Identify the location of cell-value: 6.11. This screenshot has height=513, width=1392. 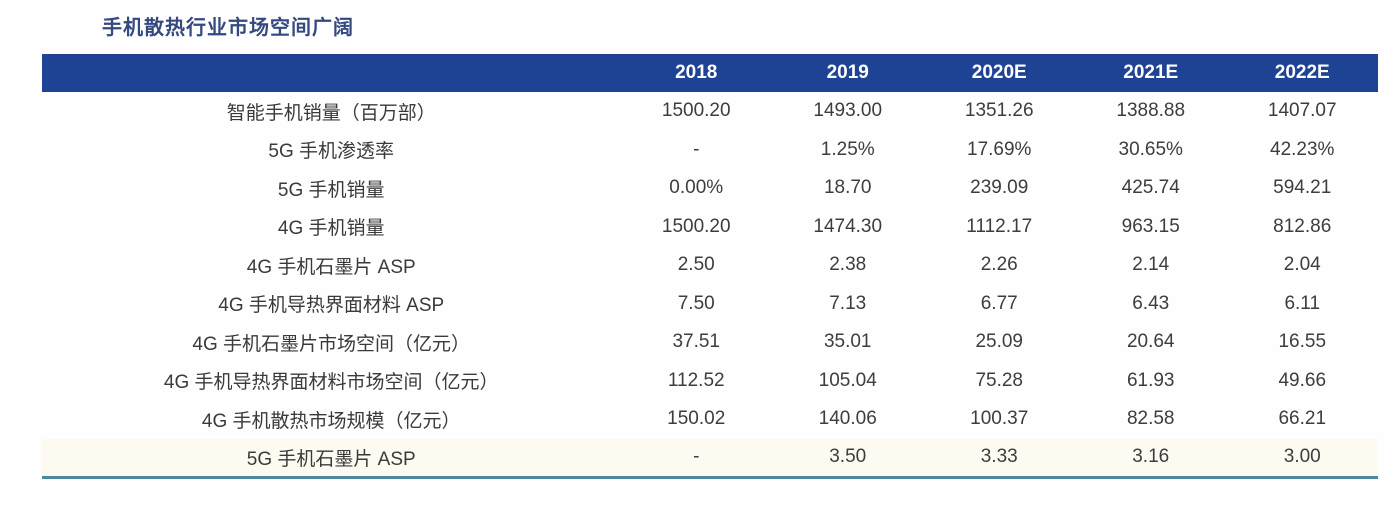
(1302, 303).